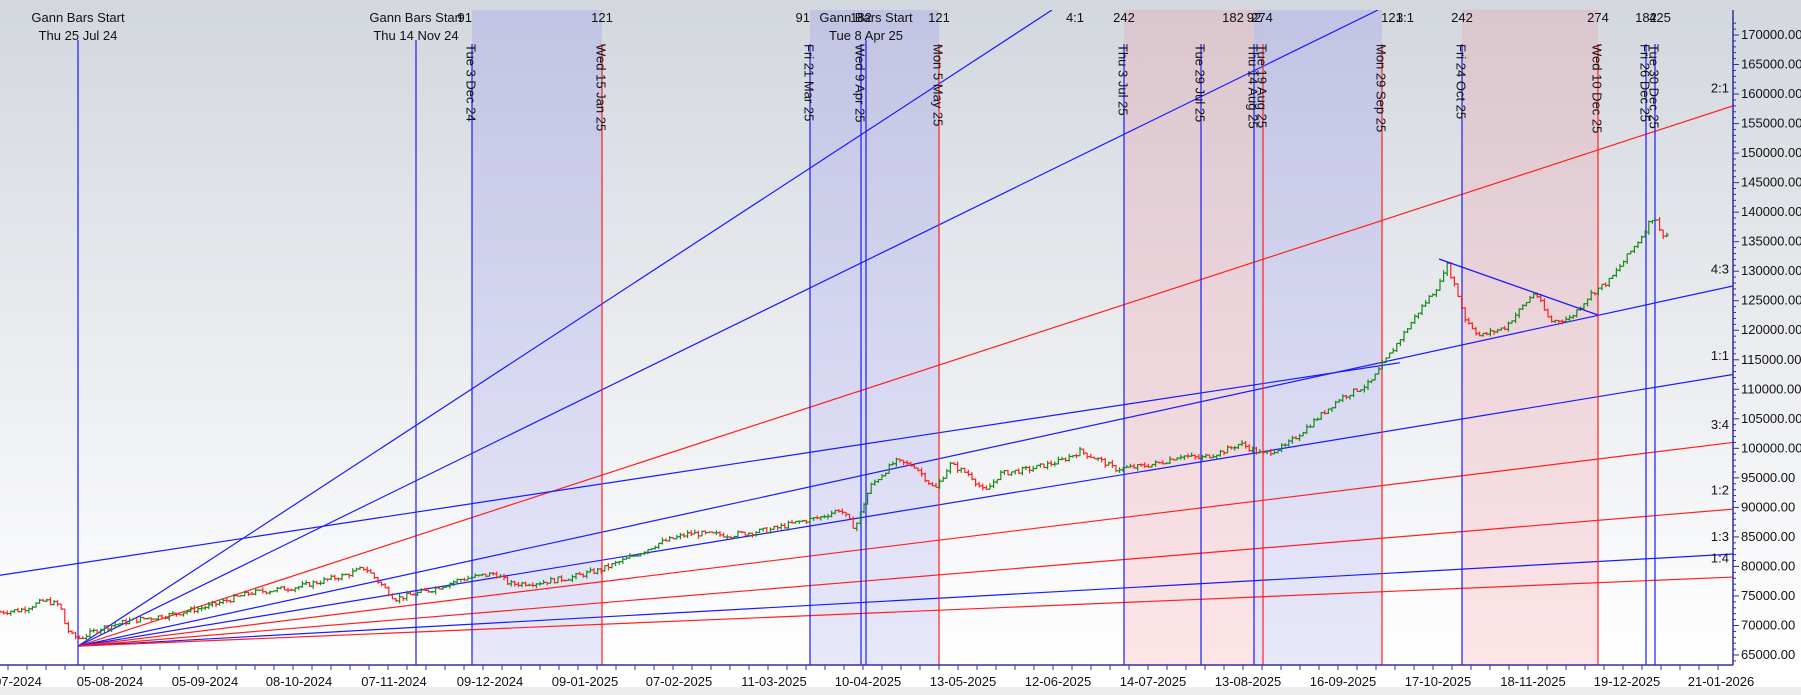 This screenshot has width=1801, height=695. What do you see at coordinates (1438, 681) in the screenshot?
I see `x-tick-label: 17-10-2025` at bounding box center [1438, 681].